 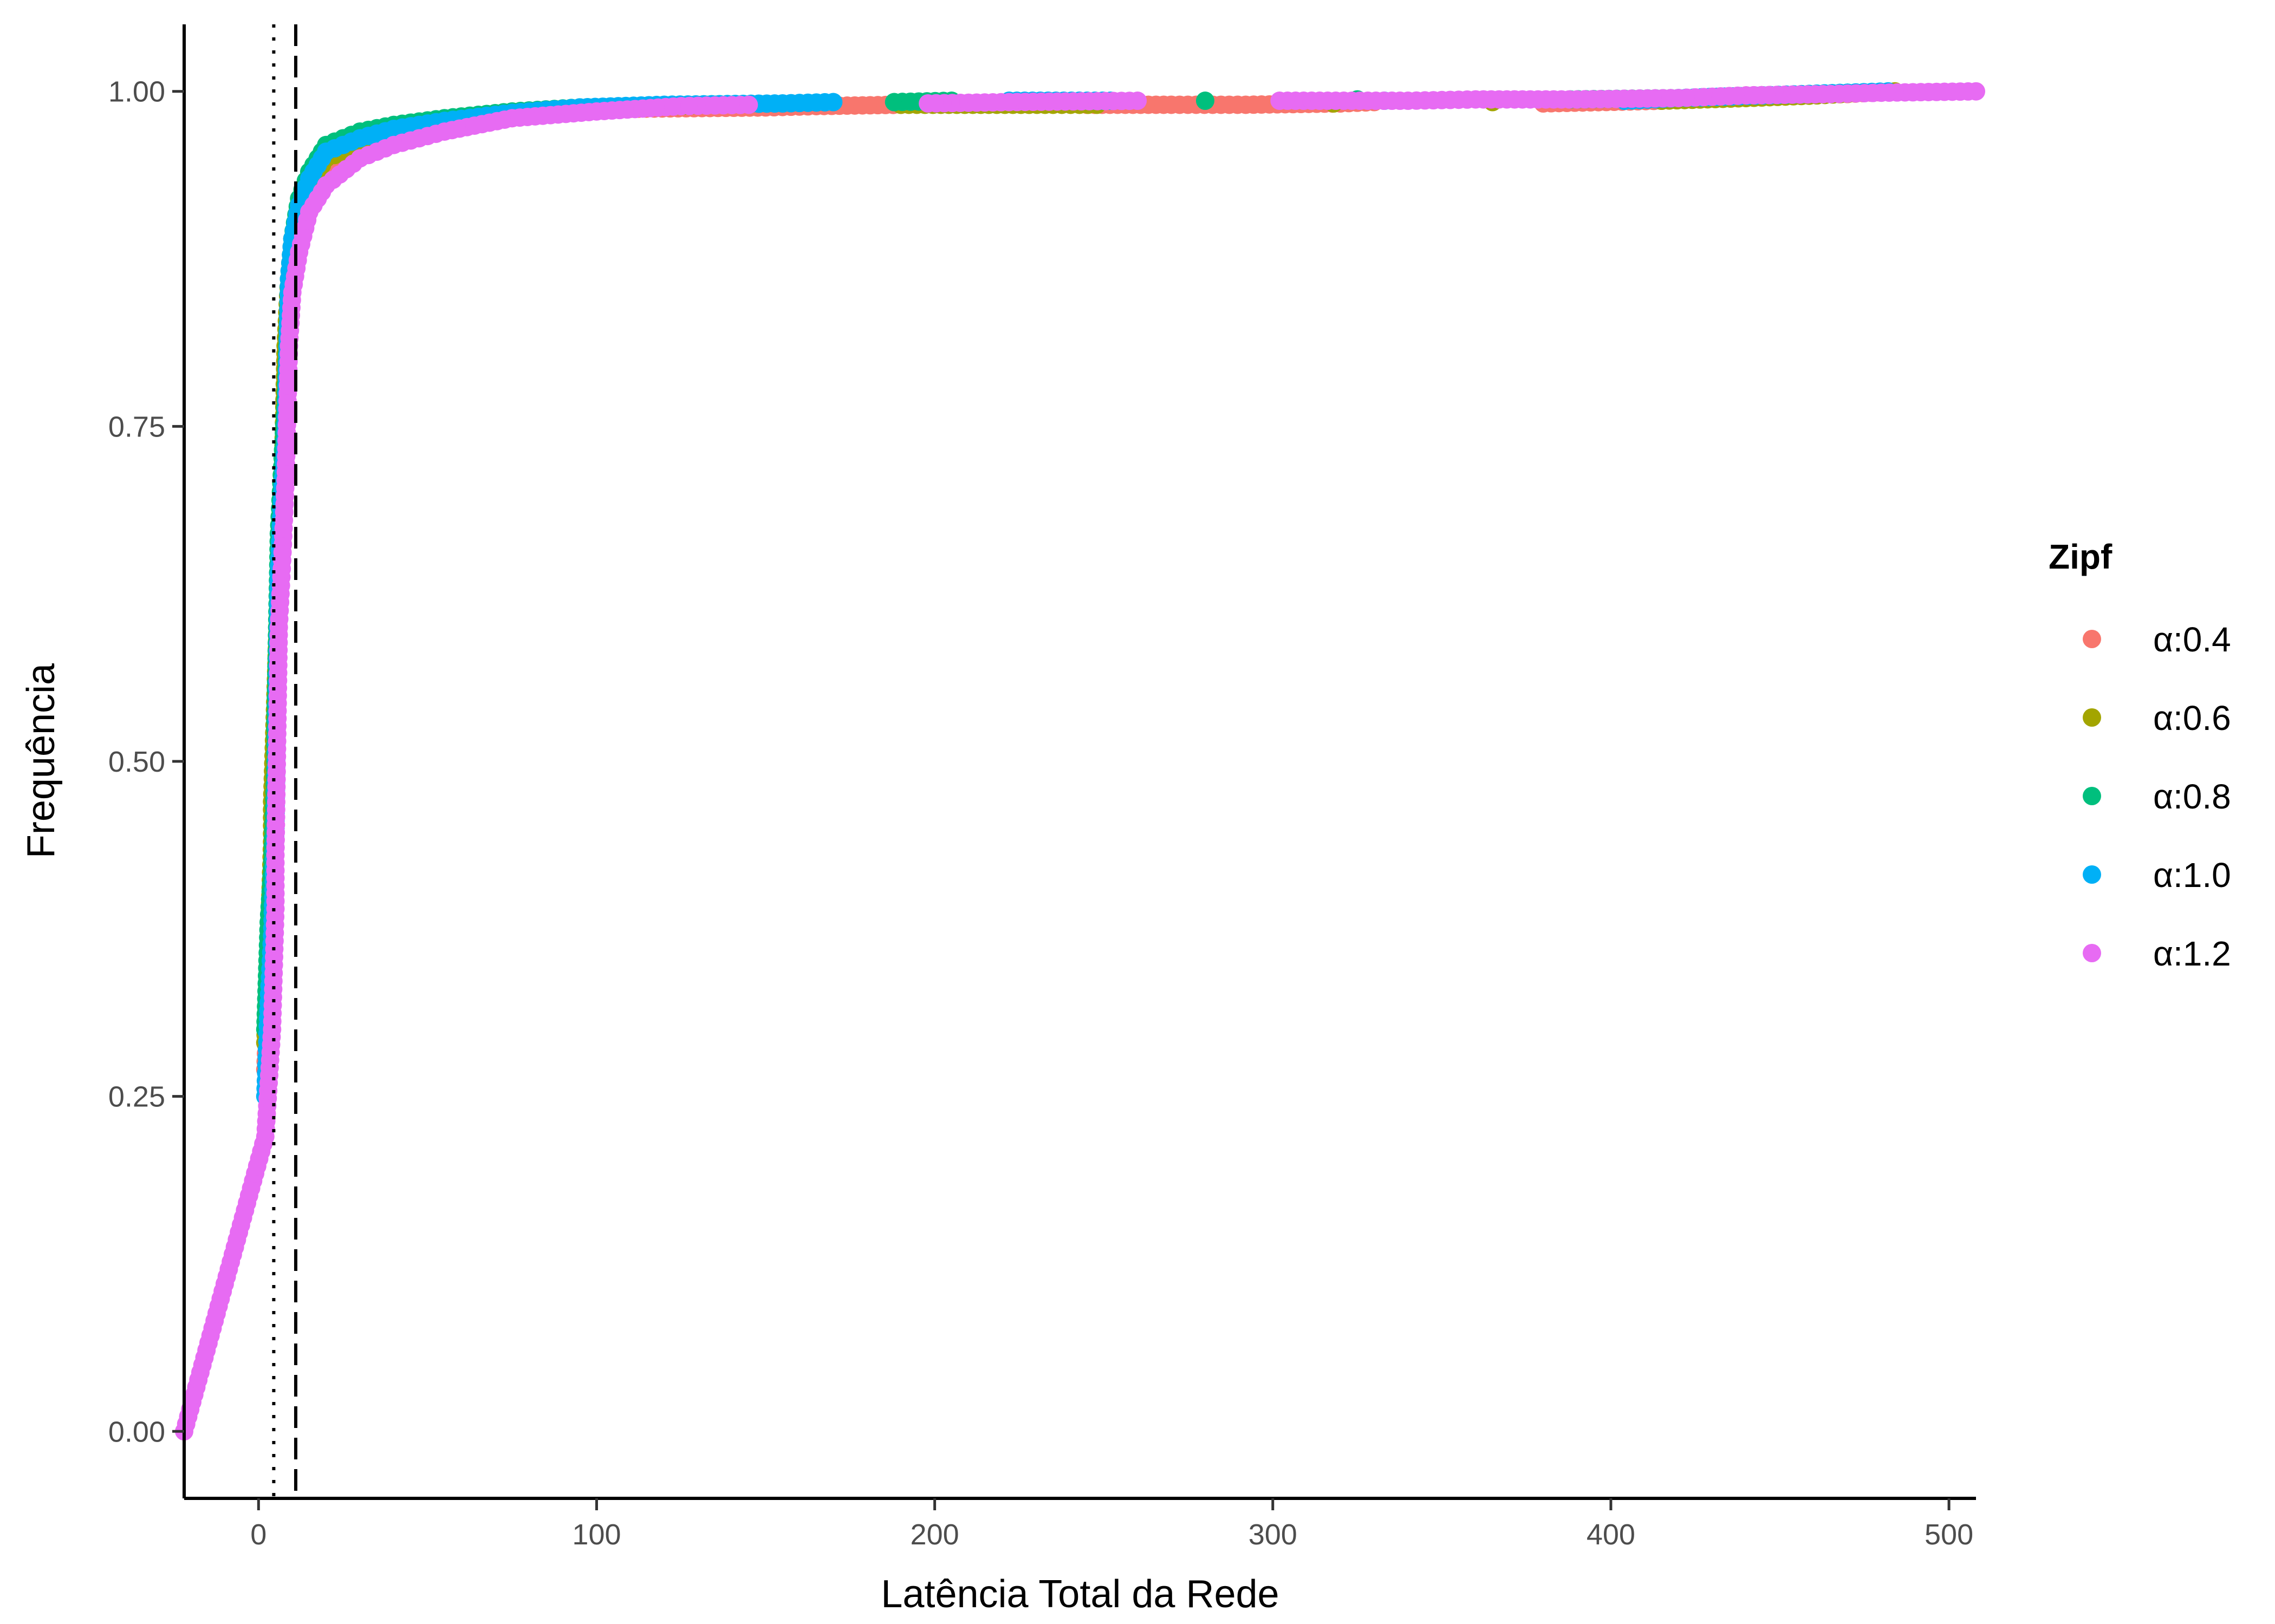 What do you see at coordinates (2192, 639) in the screenshot?
I see `legend-label: α:0.4` at bounding box center [2192, 639].